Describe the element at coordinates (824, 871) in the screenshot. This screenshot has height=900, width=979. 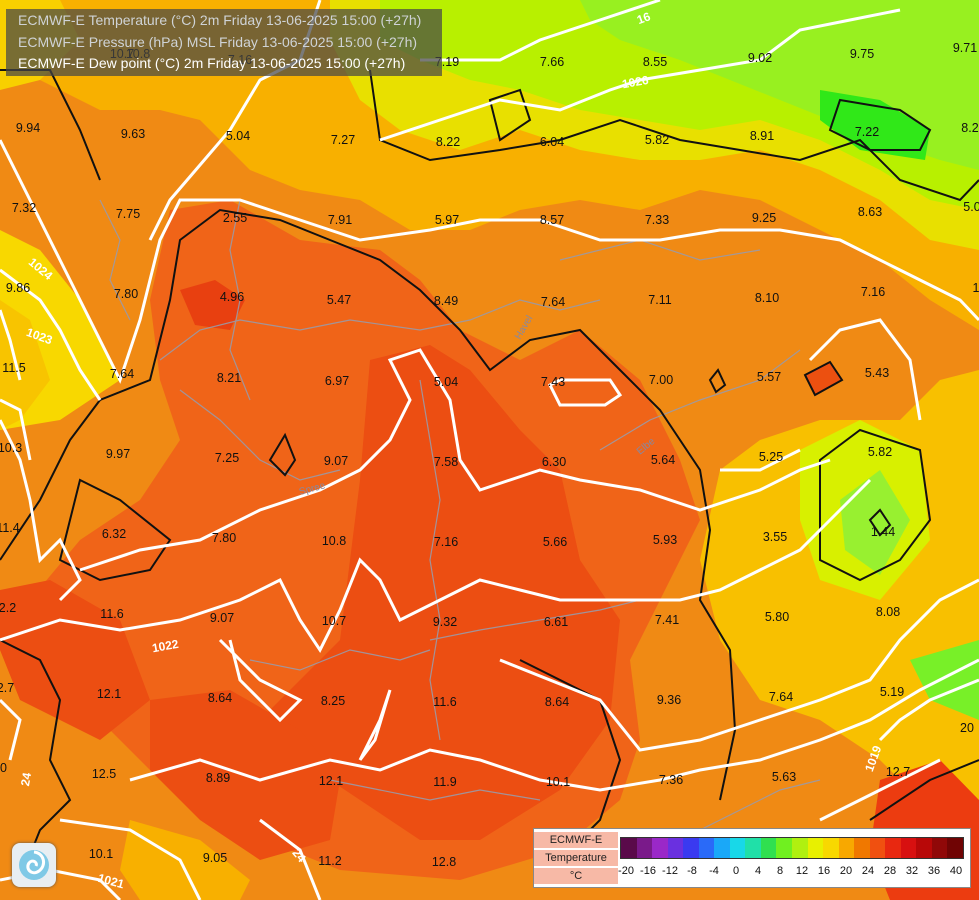
I see `legend-tick-label: 16` at that location.